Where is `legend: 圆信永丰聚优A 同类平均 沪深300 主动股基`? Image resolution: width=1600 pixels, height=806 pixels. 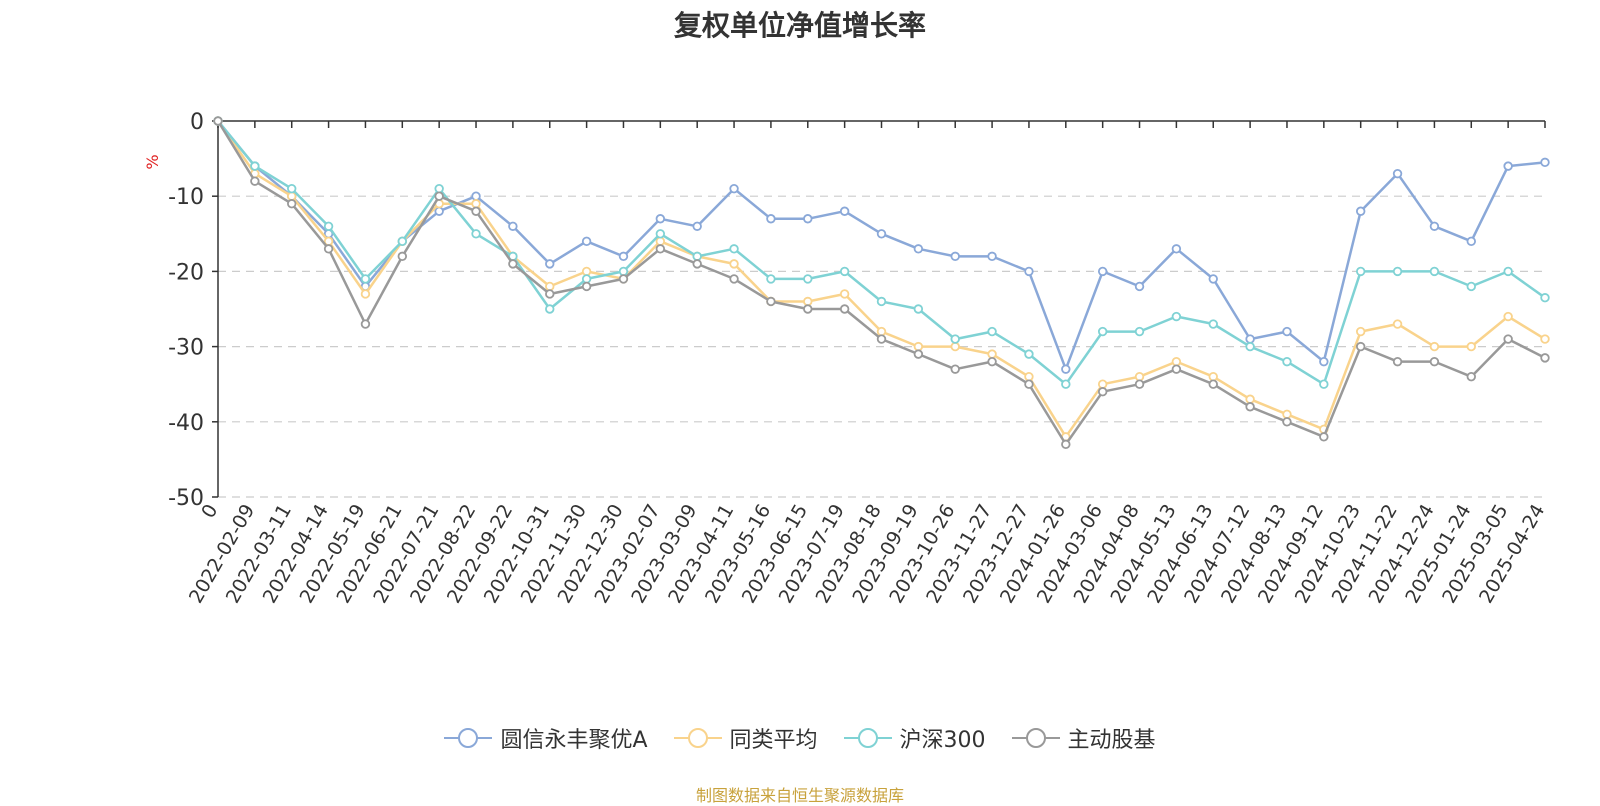 legend: 圆信永丰聚优A 同类平均 沪深300 主动股基 is located at coordinates (800, 738).